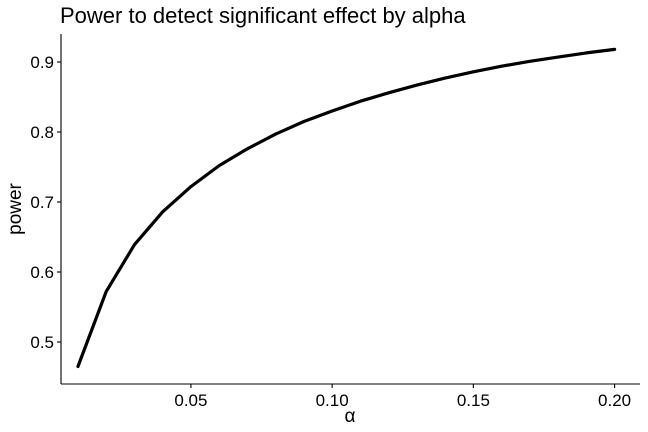 The image size is (648, 432). Describe the element at coordinates (42, 62) in the screenshot. I see `y-tick-label: 0.9` at that location.